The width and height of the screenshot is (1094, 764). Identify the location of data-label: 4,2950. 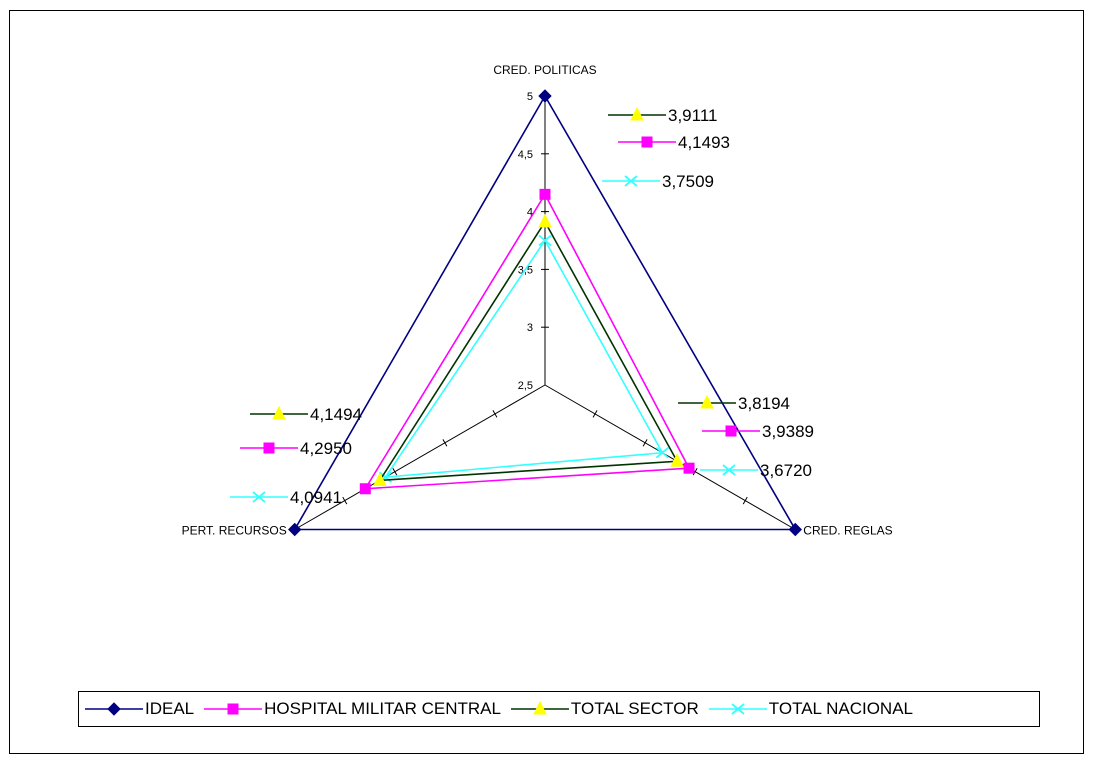
(326, 448).